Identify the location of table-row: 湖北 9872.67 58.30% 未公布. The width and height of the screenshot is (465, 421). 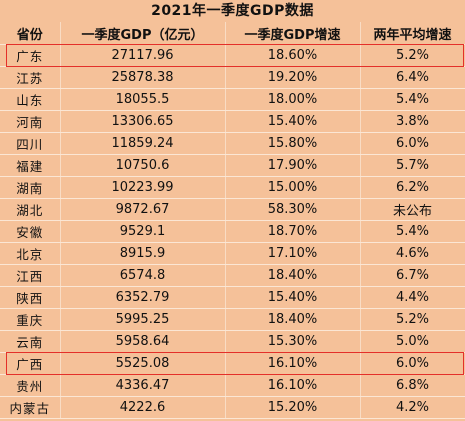
(232, 209).